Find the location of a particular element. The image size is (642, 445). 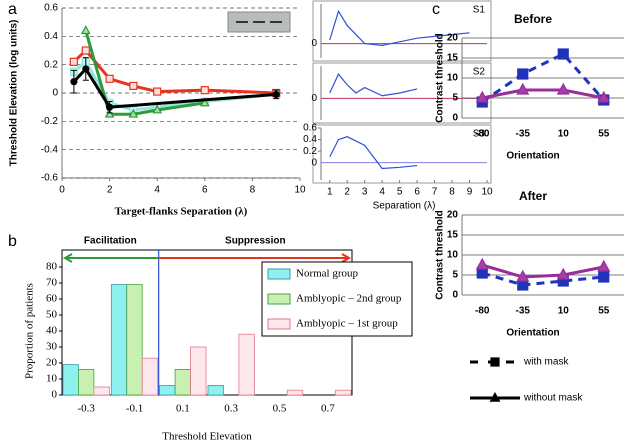

y-tick-label: -0.4 is located at coordinates (50, 149).